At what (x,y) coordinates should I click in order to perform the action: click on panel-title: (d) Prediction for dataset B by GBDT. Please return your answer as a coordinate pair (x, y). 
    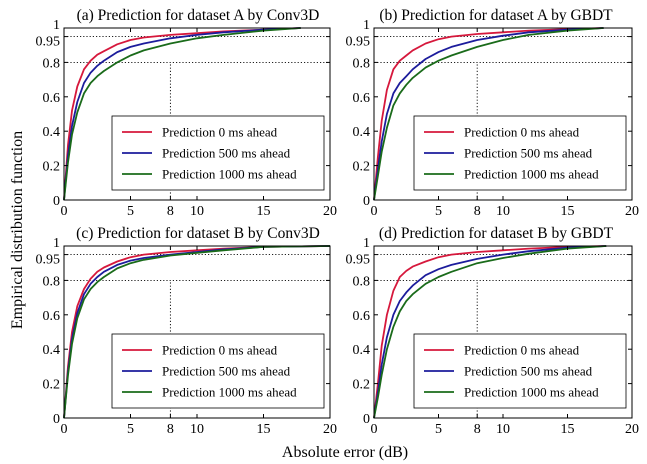
    Looking at the image, I should click on (496, 233).